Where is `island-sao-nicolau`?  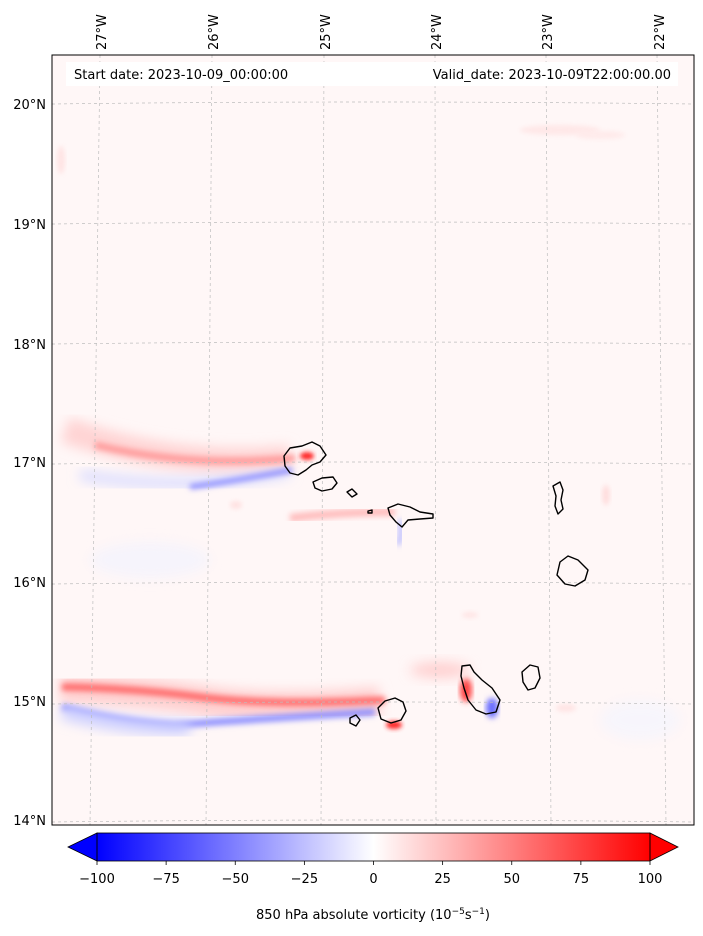
island-sao-nicolau is located at coordinates (410, 515).